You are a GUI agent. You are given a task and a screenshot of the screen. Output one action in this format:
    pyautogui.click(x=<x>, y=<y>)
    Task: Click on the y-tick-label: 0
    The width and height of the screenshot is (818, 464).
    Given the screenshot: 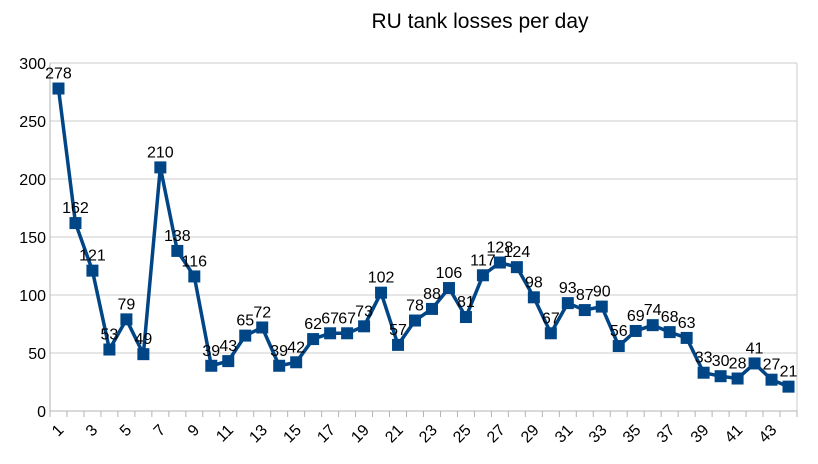 What is the action you would take?
    pyautogui.click(x=41, y=412)
    